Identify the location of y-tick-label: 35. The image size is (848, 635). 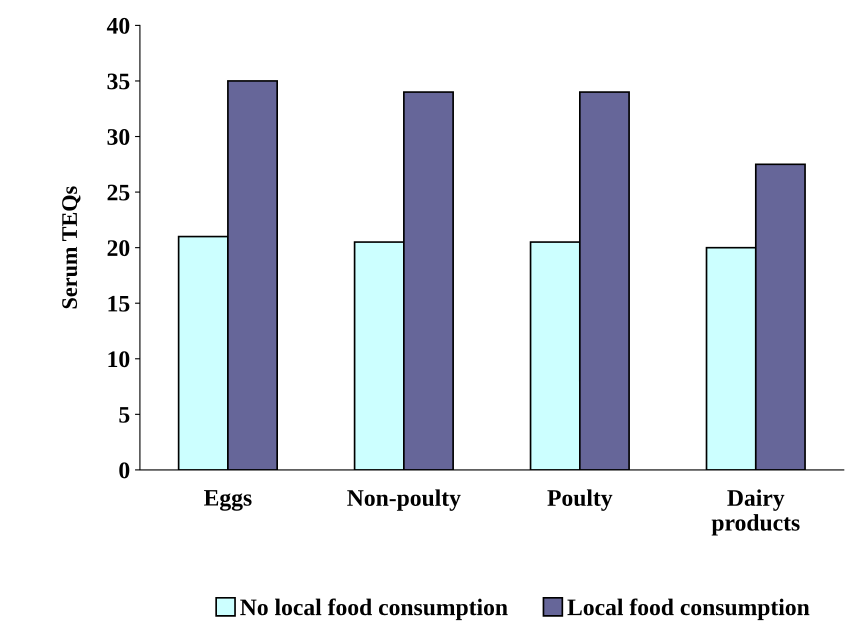
(118, 82).